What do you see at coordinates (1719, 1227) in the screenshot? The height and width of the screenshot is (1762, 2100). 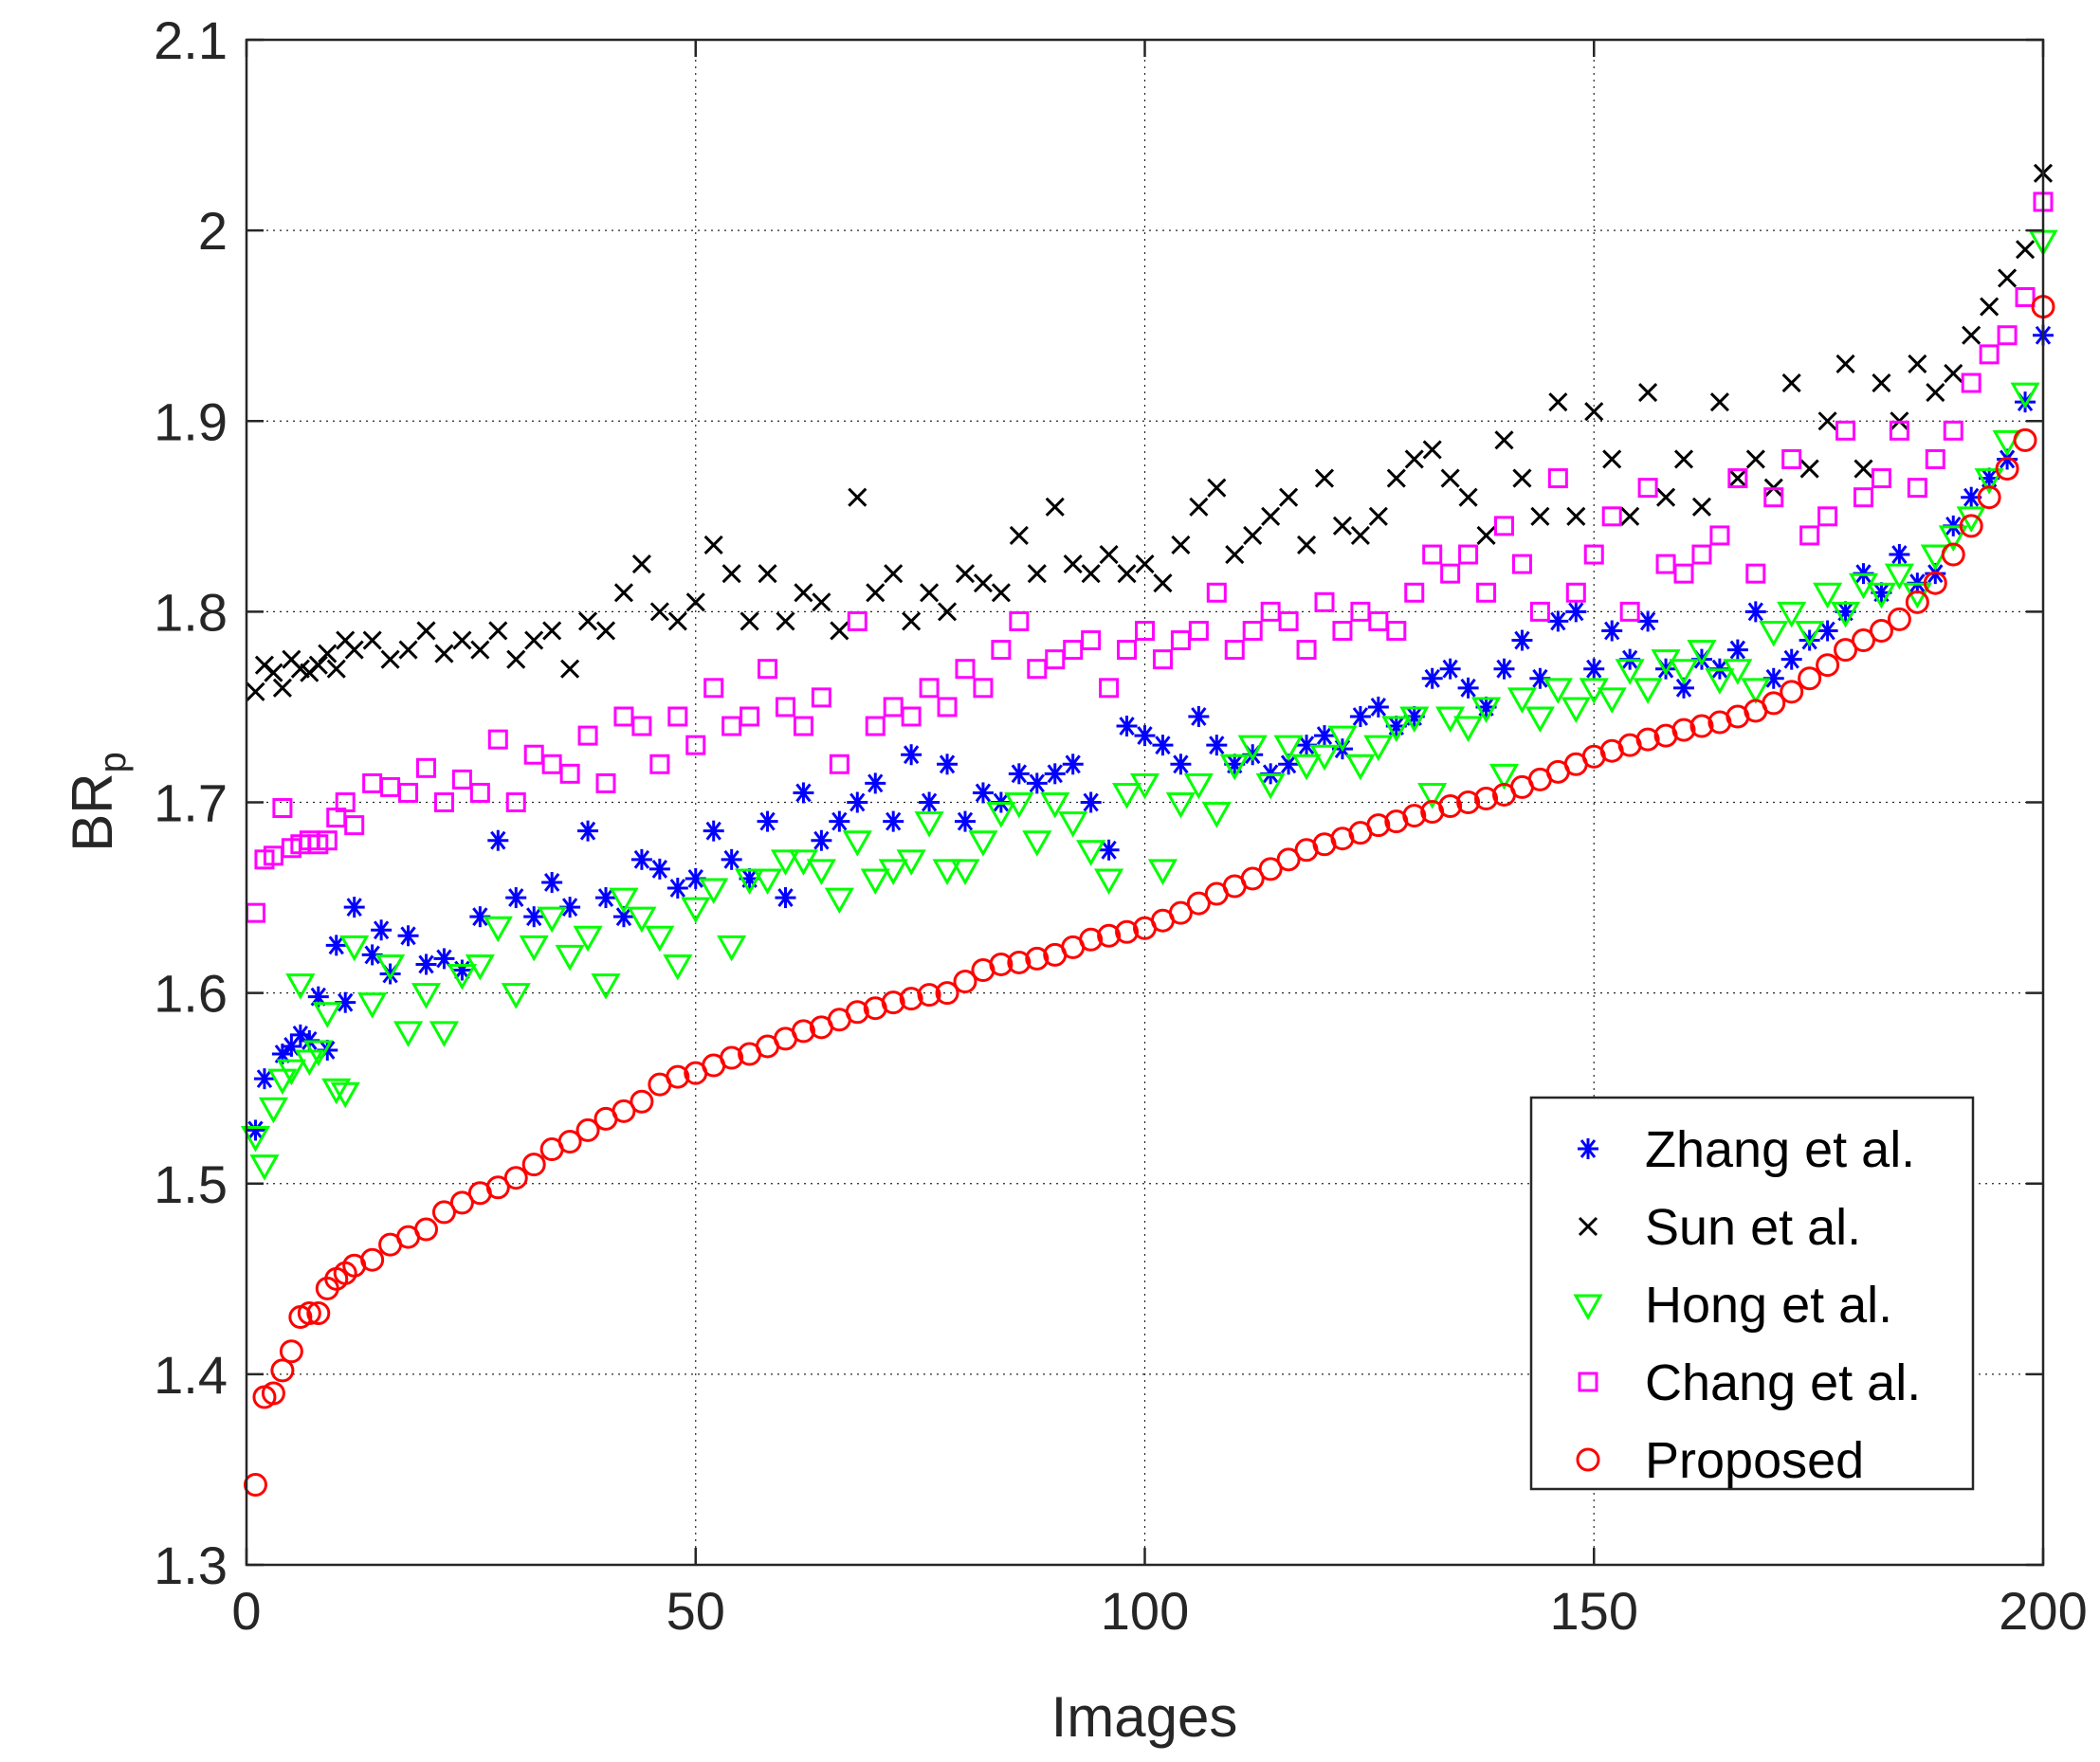 I see `legend-entry: Sun et al.` at bounding box center [1719, 1227].